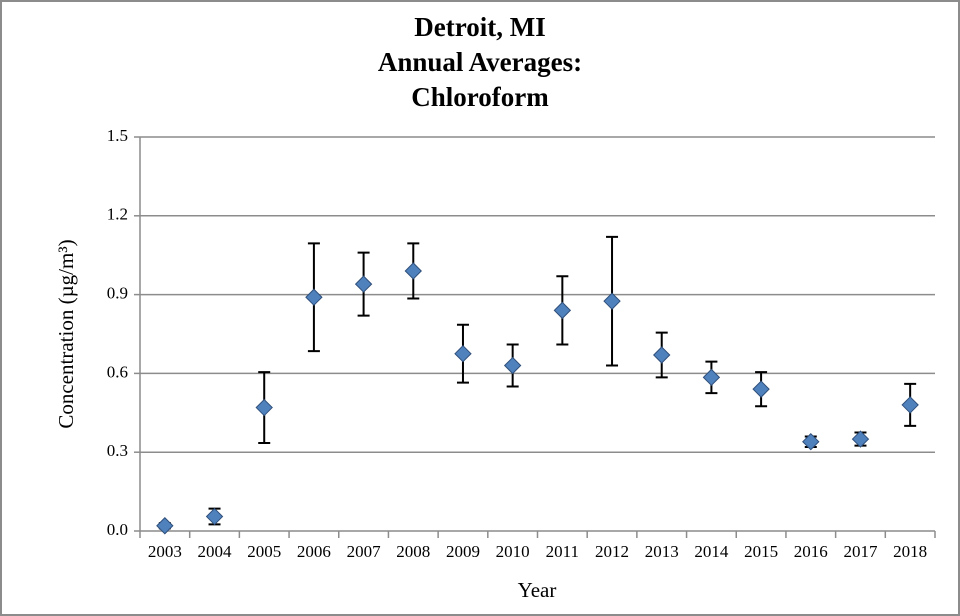 The width and height of the screenshot is (960, 616). Describe the element at coordinates (562, 551) in the screenshot. I see `x-tick-label: 2011` at that location.